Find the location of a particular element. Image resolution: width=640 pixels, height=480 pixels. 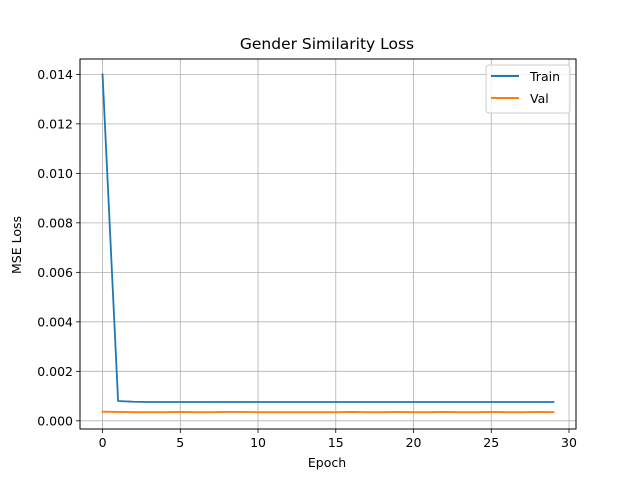

y-tick-label: 0.010 is located at coordinates (55, 173).